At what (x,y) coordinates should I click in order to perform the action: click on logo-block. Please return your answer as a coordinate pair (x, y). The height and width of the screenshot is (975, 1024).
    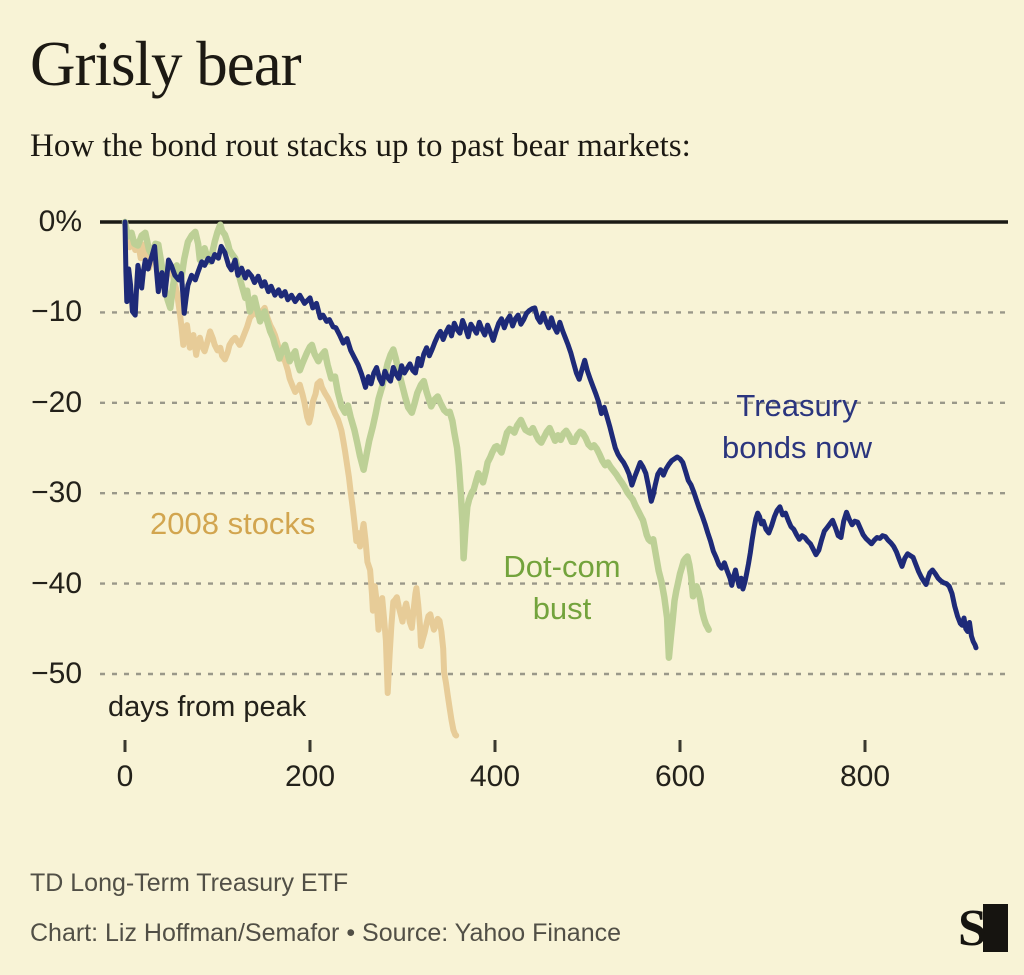
    Looking at the image, I should click on (995, 928).